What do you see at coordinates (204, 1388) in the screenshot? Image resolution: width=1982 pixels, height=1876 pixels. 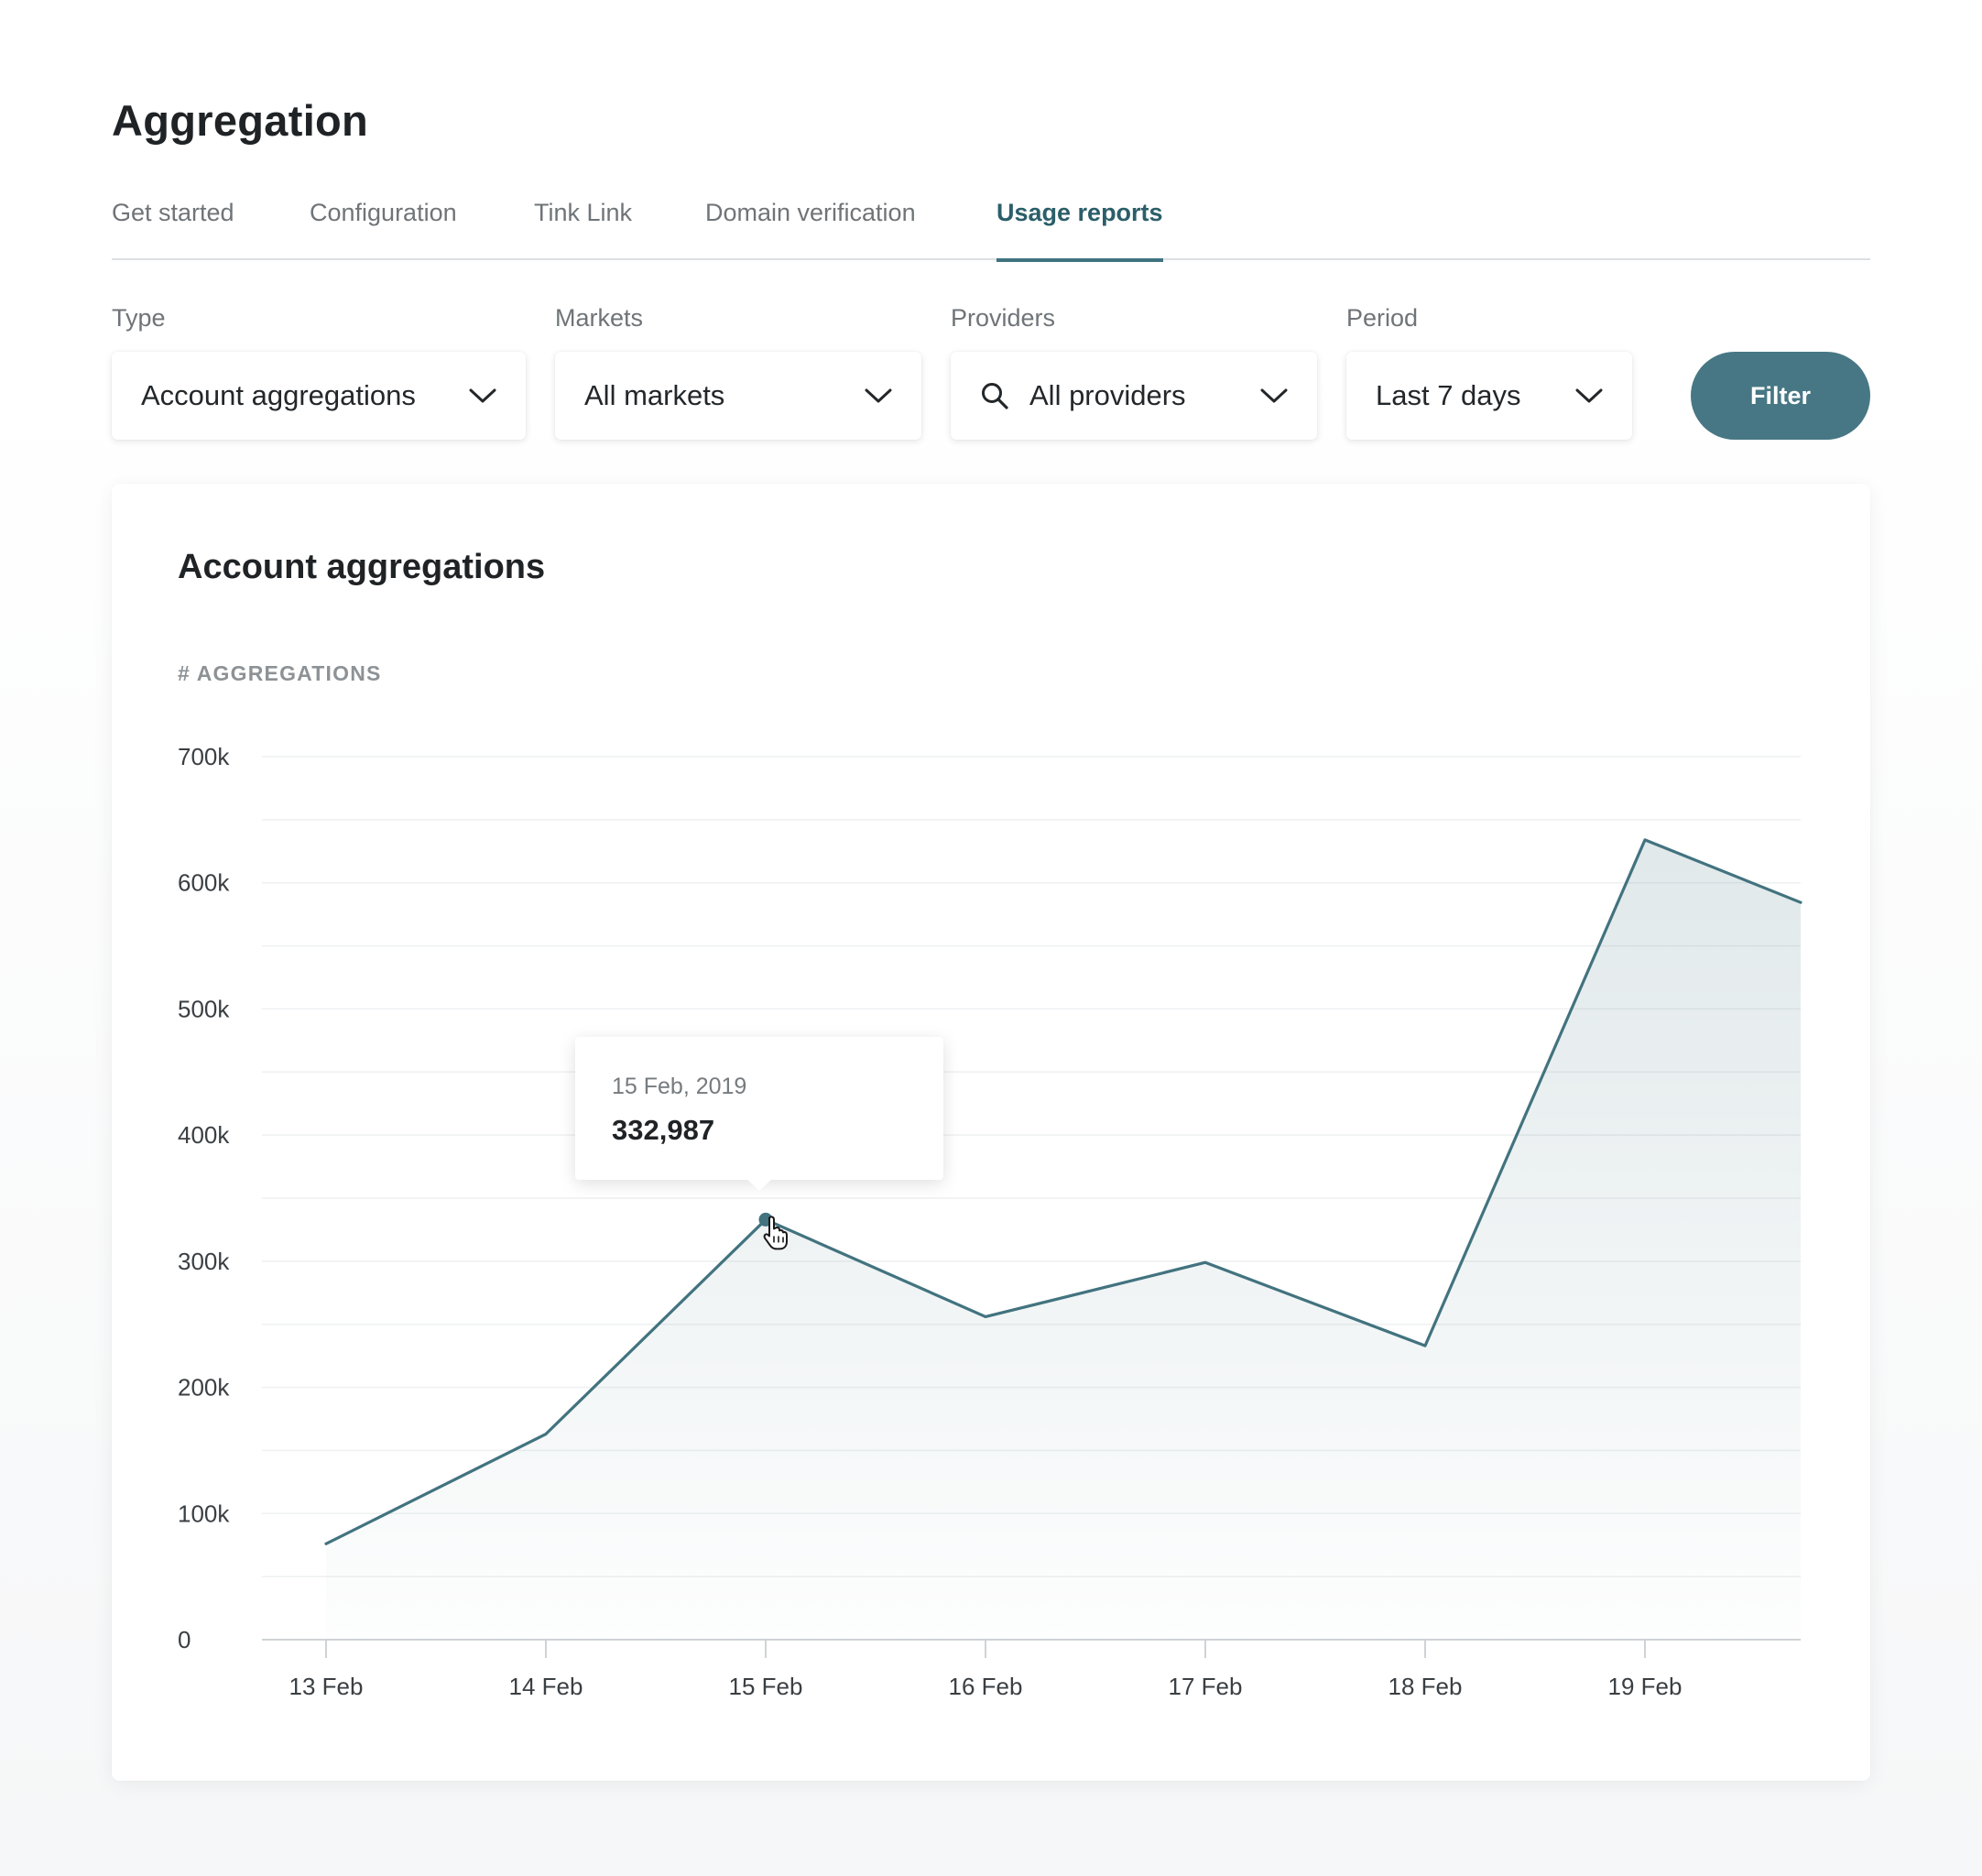 I see `y-tick-label: 200k` at bounding box center [204, 1388].